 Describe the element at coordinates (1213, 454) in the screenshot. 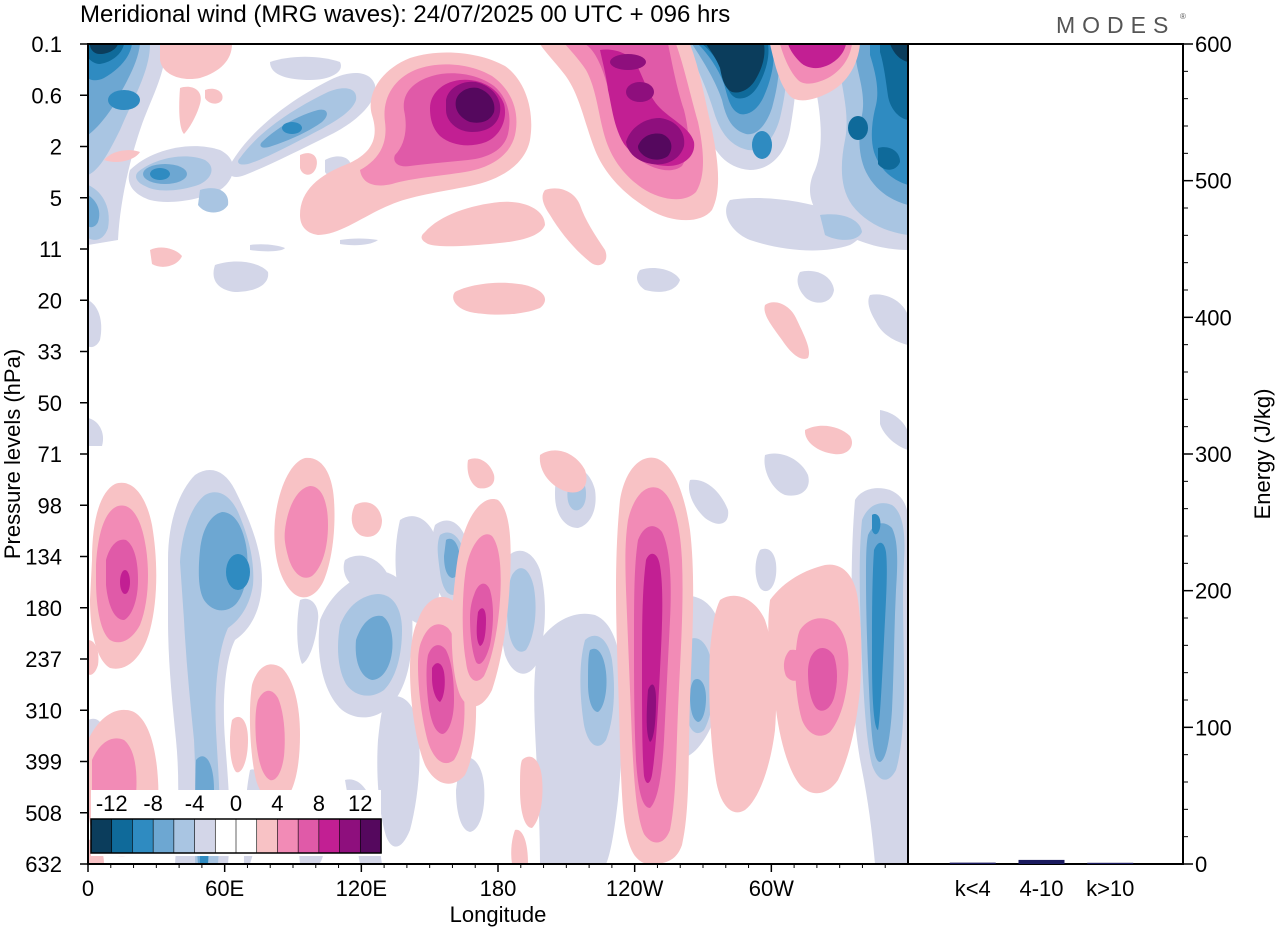

I see `energy-tick-label: 300` at that location.